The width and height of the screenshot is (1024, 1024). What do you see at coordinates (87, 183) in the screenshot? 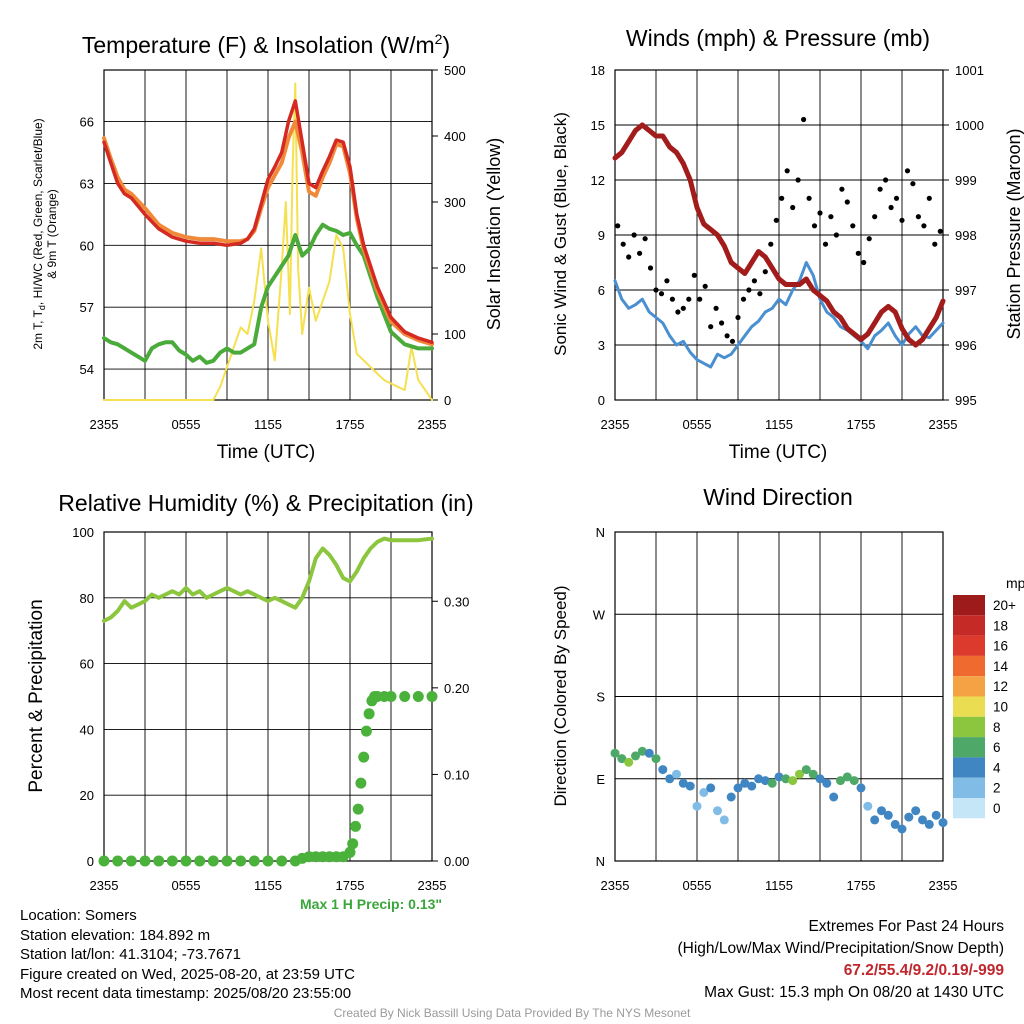
I see `y-tick-label: 63` at bounding box center [87, 183].